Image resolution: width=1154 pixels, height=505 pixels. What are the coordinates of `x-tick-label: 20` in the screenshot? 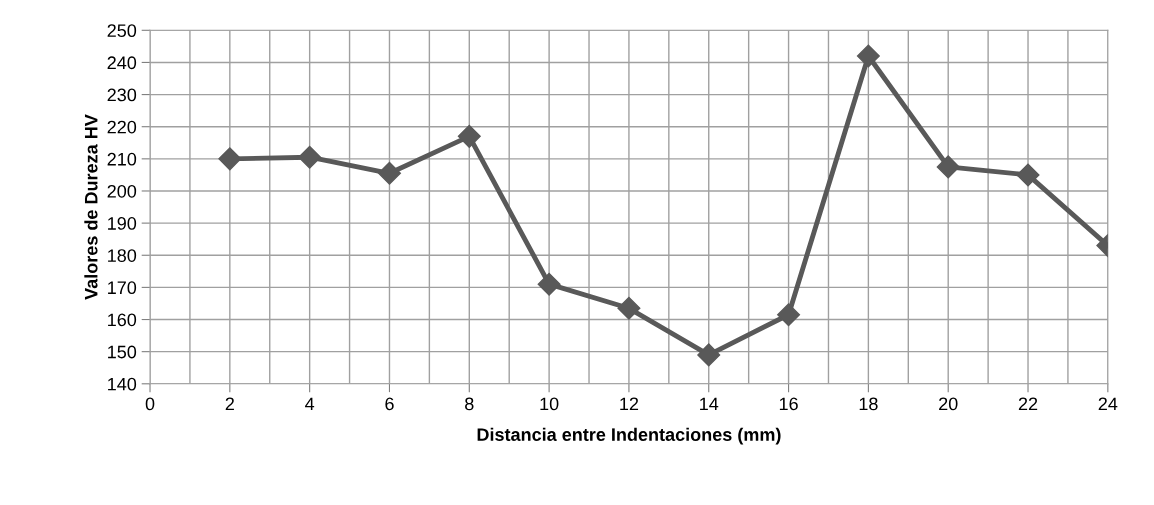 It's located at (948, 404).